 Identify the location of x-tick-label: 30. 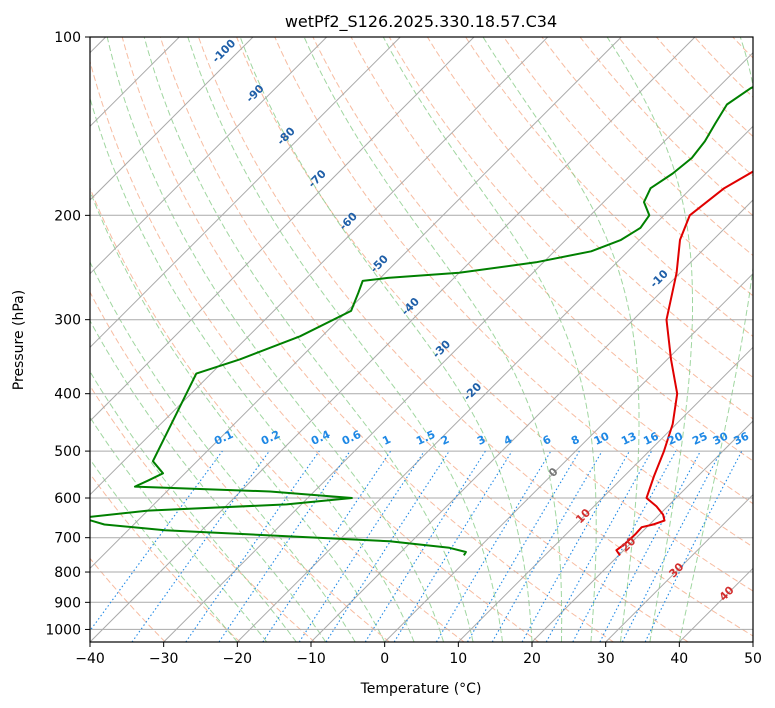
(606, 659).